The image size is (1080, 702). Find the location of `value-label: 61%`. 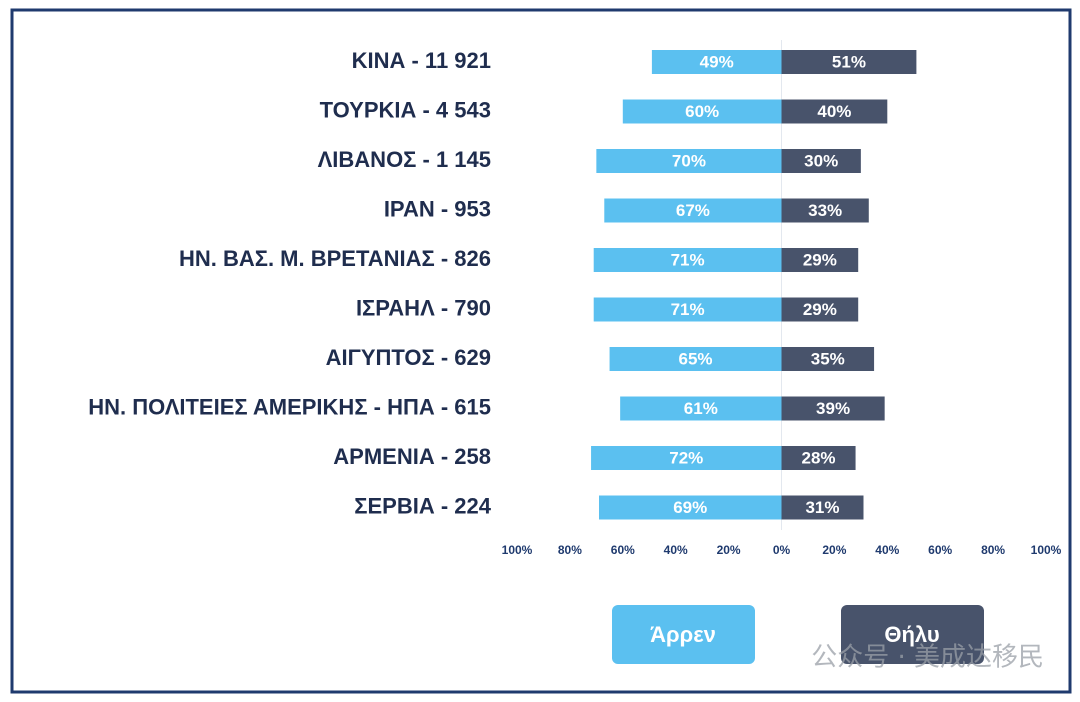

value-label: 61% is located at coordinates (701, 408).